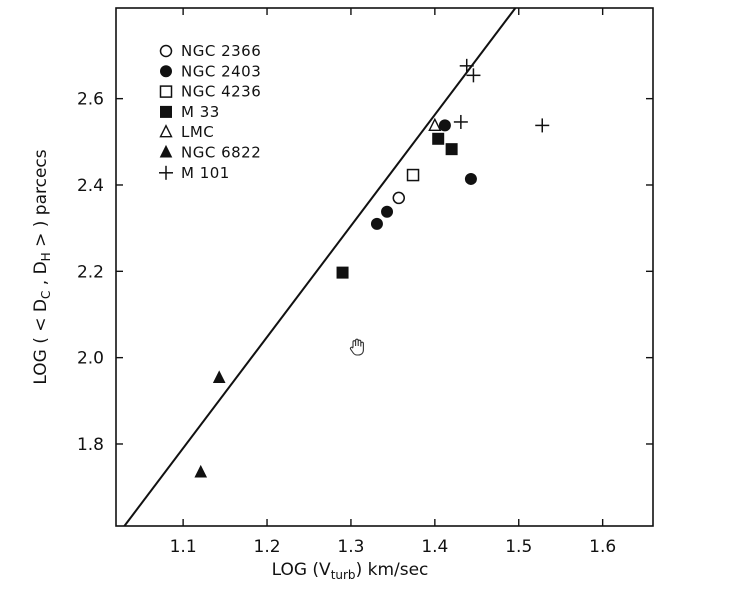 The width and height of the screenshot is (735, 594). Describe the element at coordinates (267, 547) in the screenshot. I see `x-tick-label: 1.2` at that location.